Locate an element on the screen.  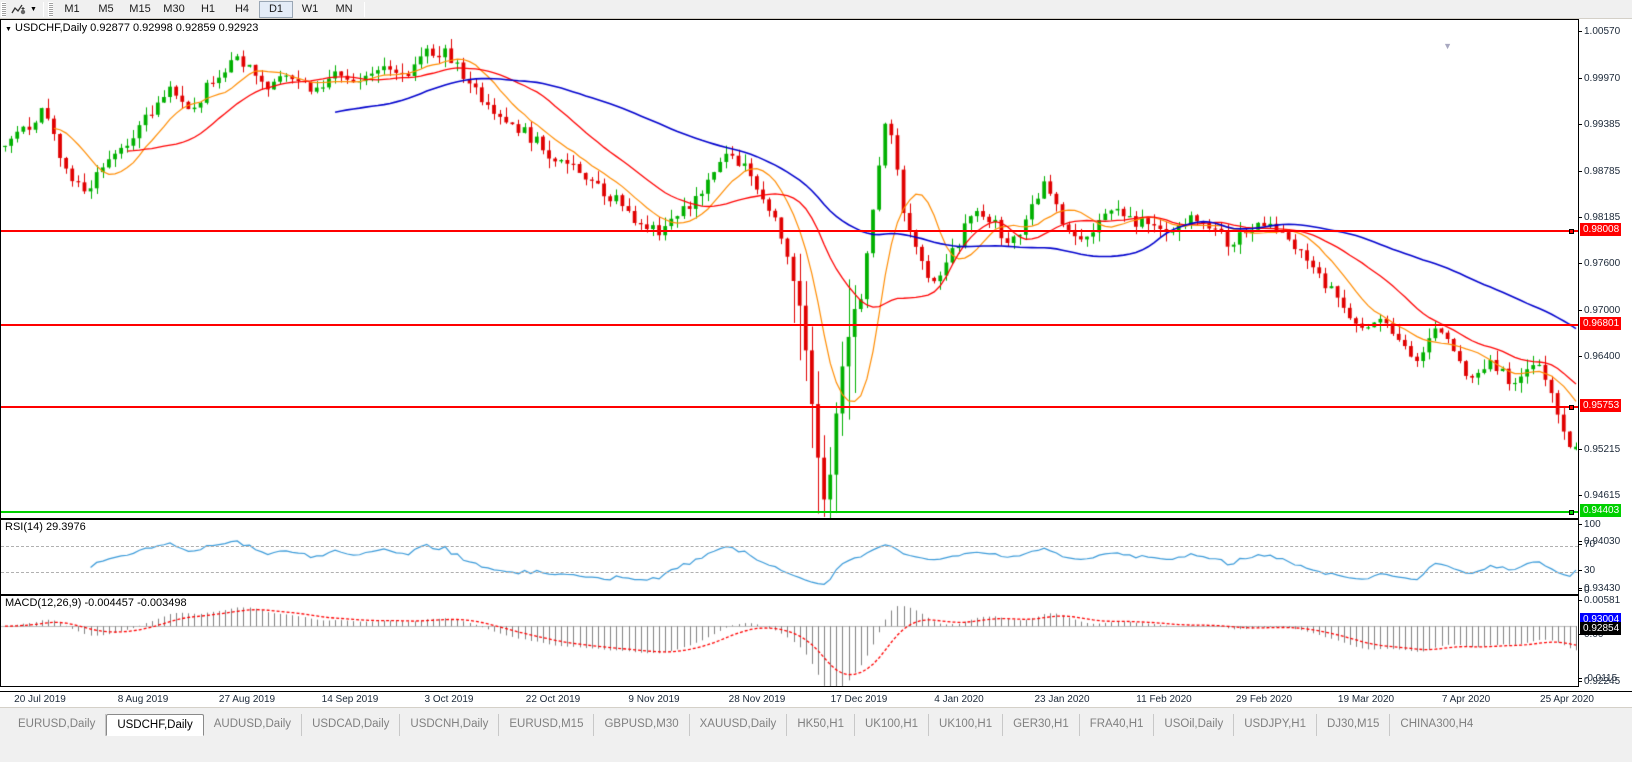
level-line-0.94403 is located at coordinates (789, 512).